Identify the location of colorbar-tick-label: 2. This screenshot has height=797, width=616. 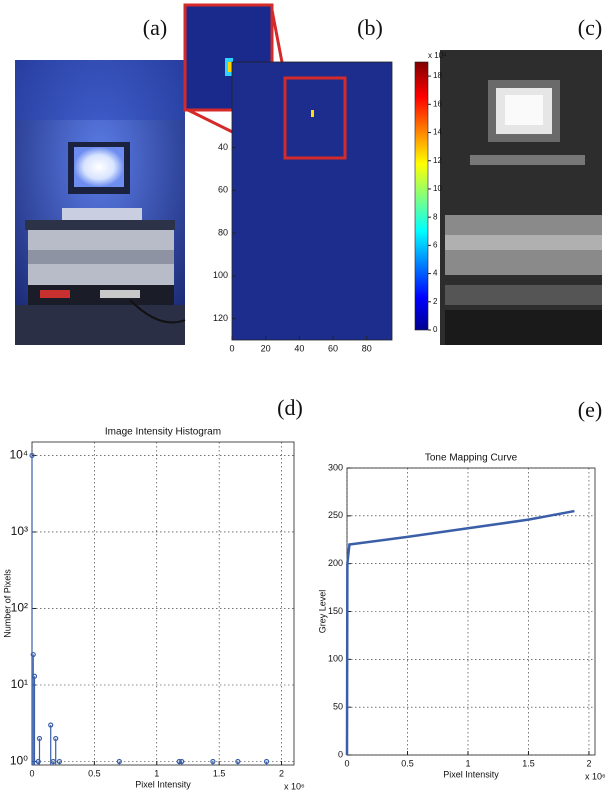
(435, 301).